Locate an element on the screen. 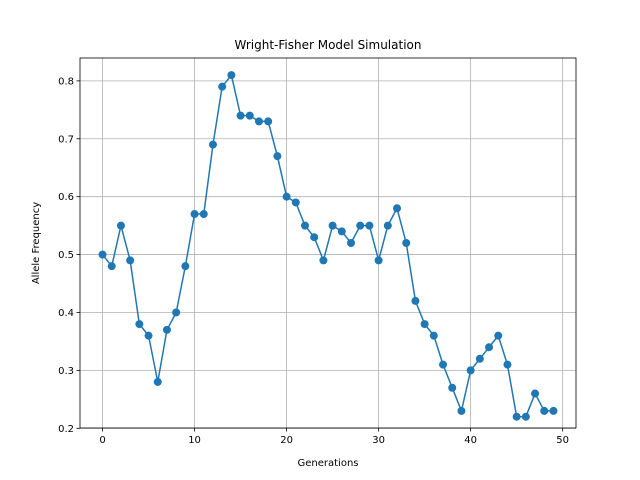  x-tick-label: 30 is located at coordinates (378, 440).